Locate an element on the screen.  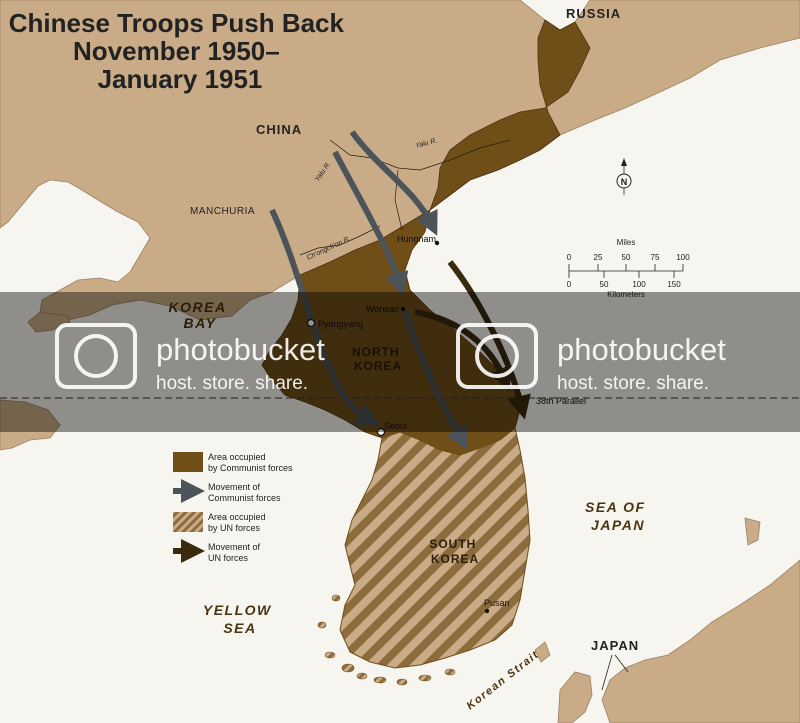
legend-swatch-un-area is located at coordinates (188, 522).